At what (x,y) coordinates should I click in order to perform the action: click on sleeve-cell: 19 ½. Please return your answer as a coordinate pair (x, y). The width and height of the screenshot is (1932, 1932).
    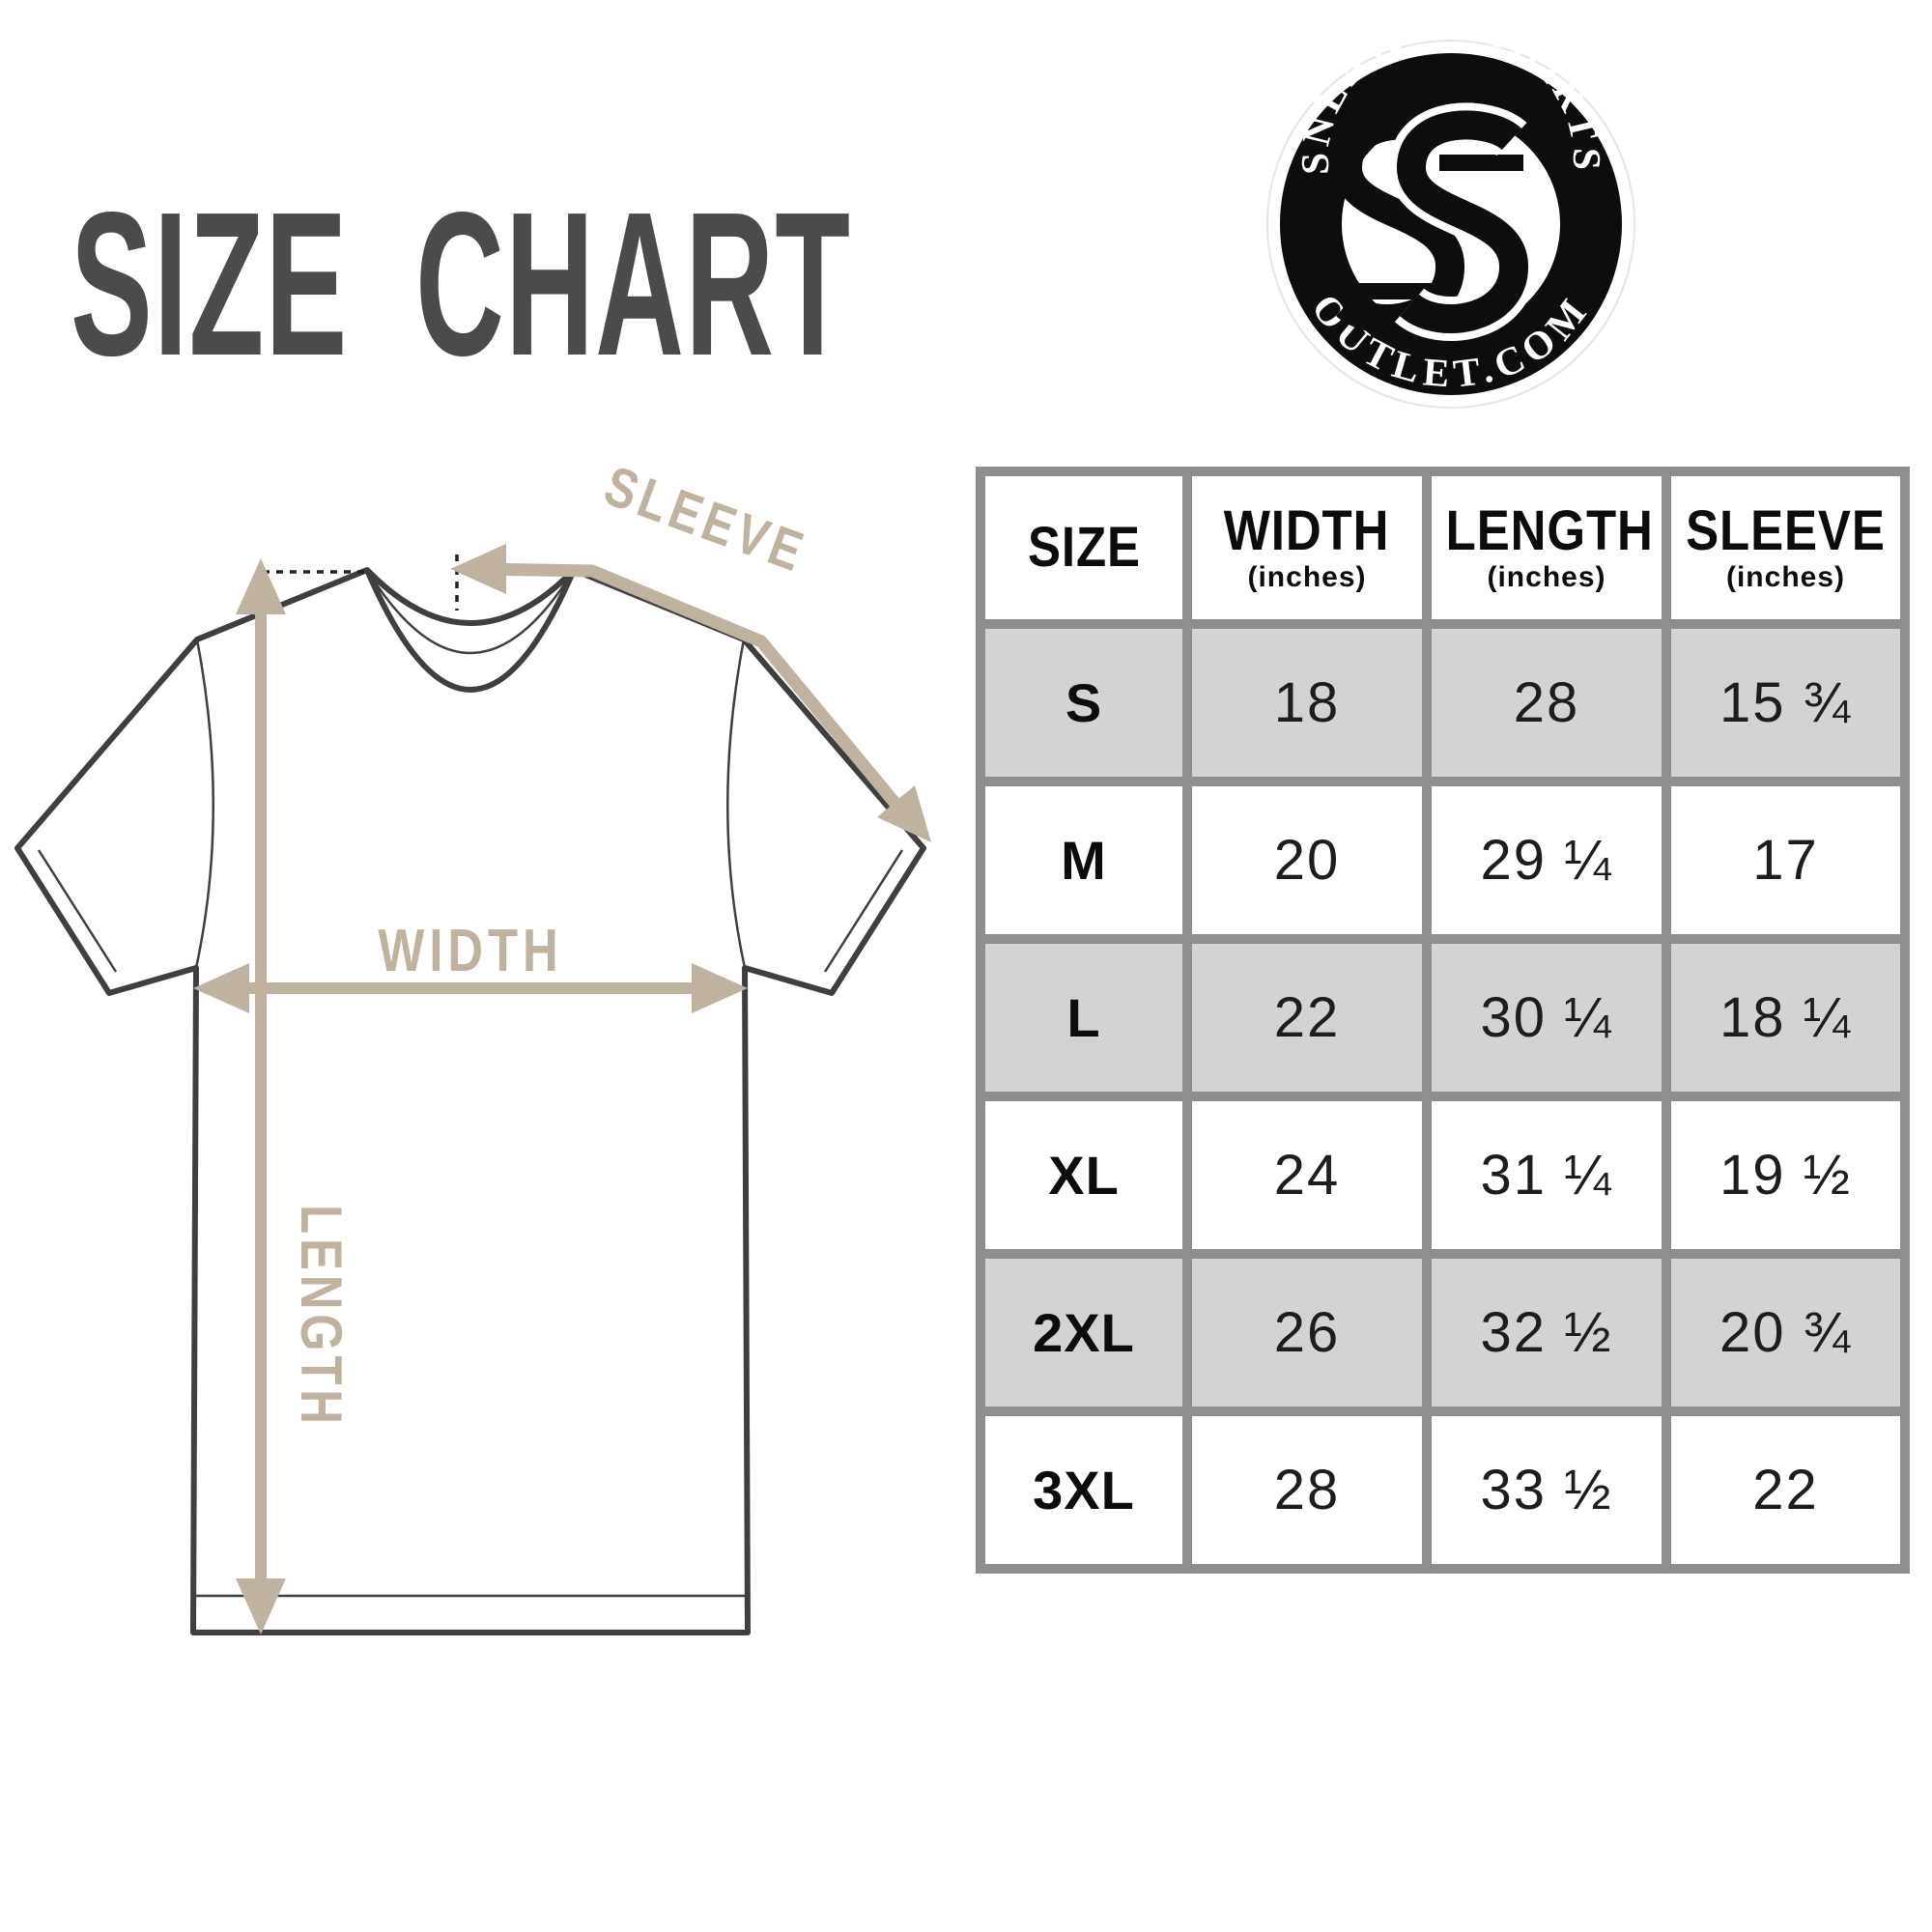
    Looking at the image, I should click on (1786, 1175).